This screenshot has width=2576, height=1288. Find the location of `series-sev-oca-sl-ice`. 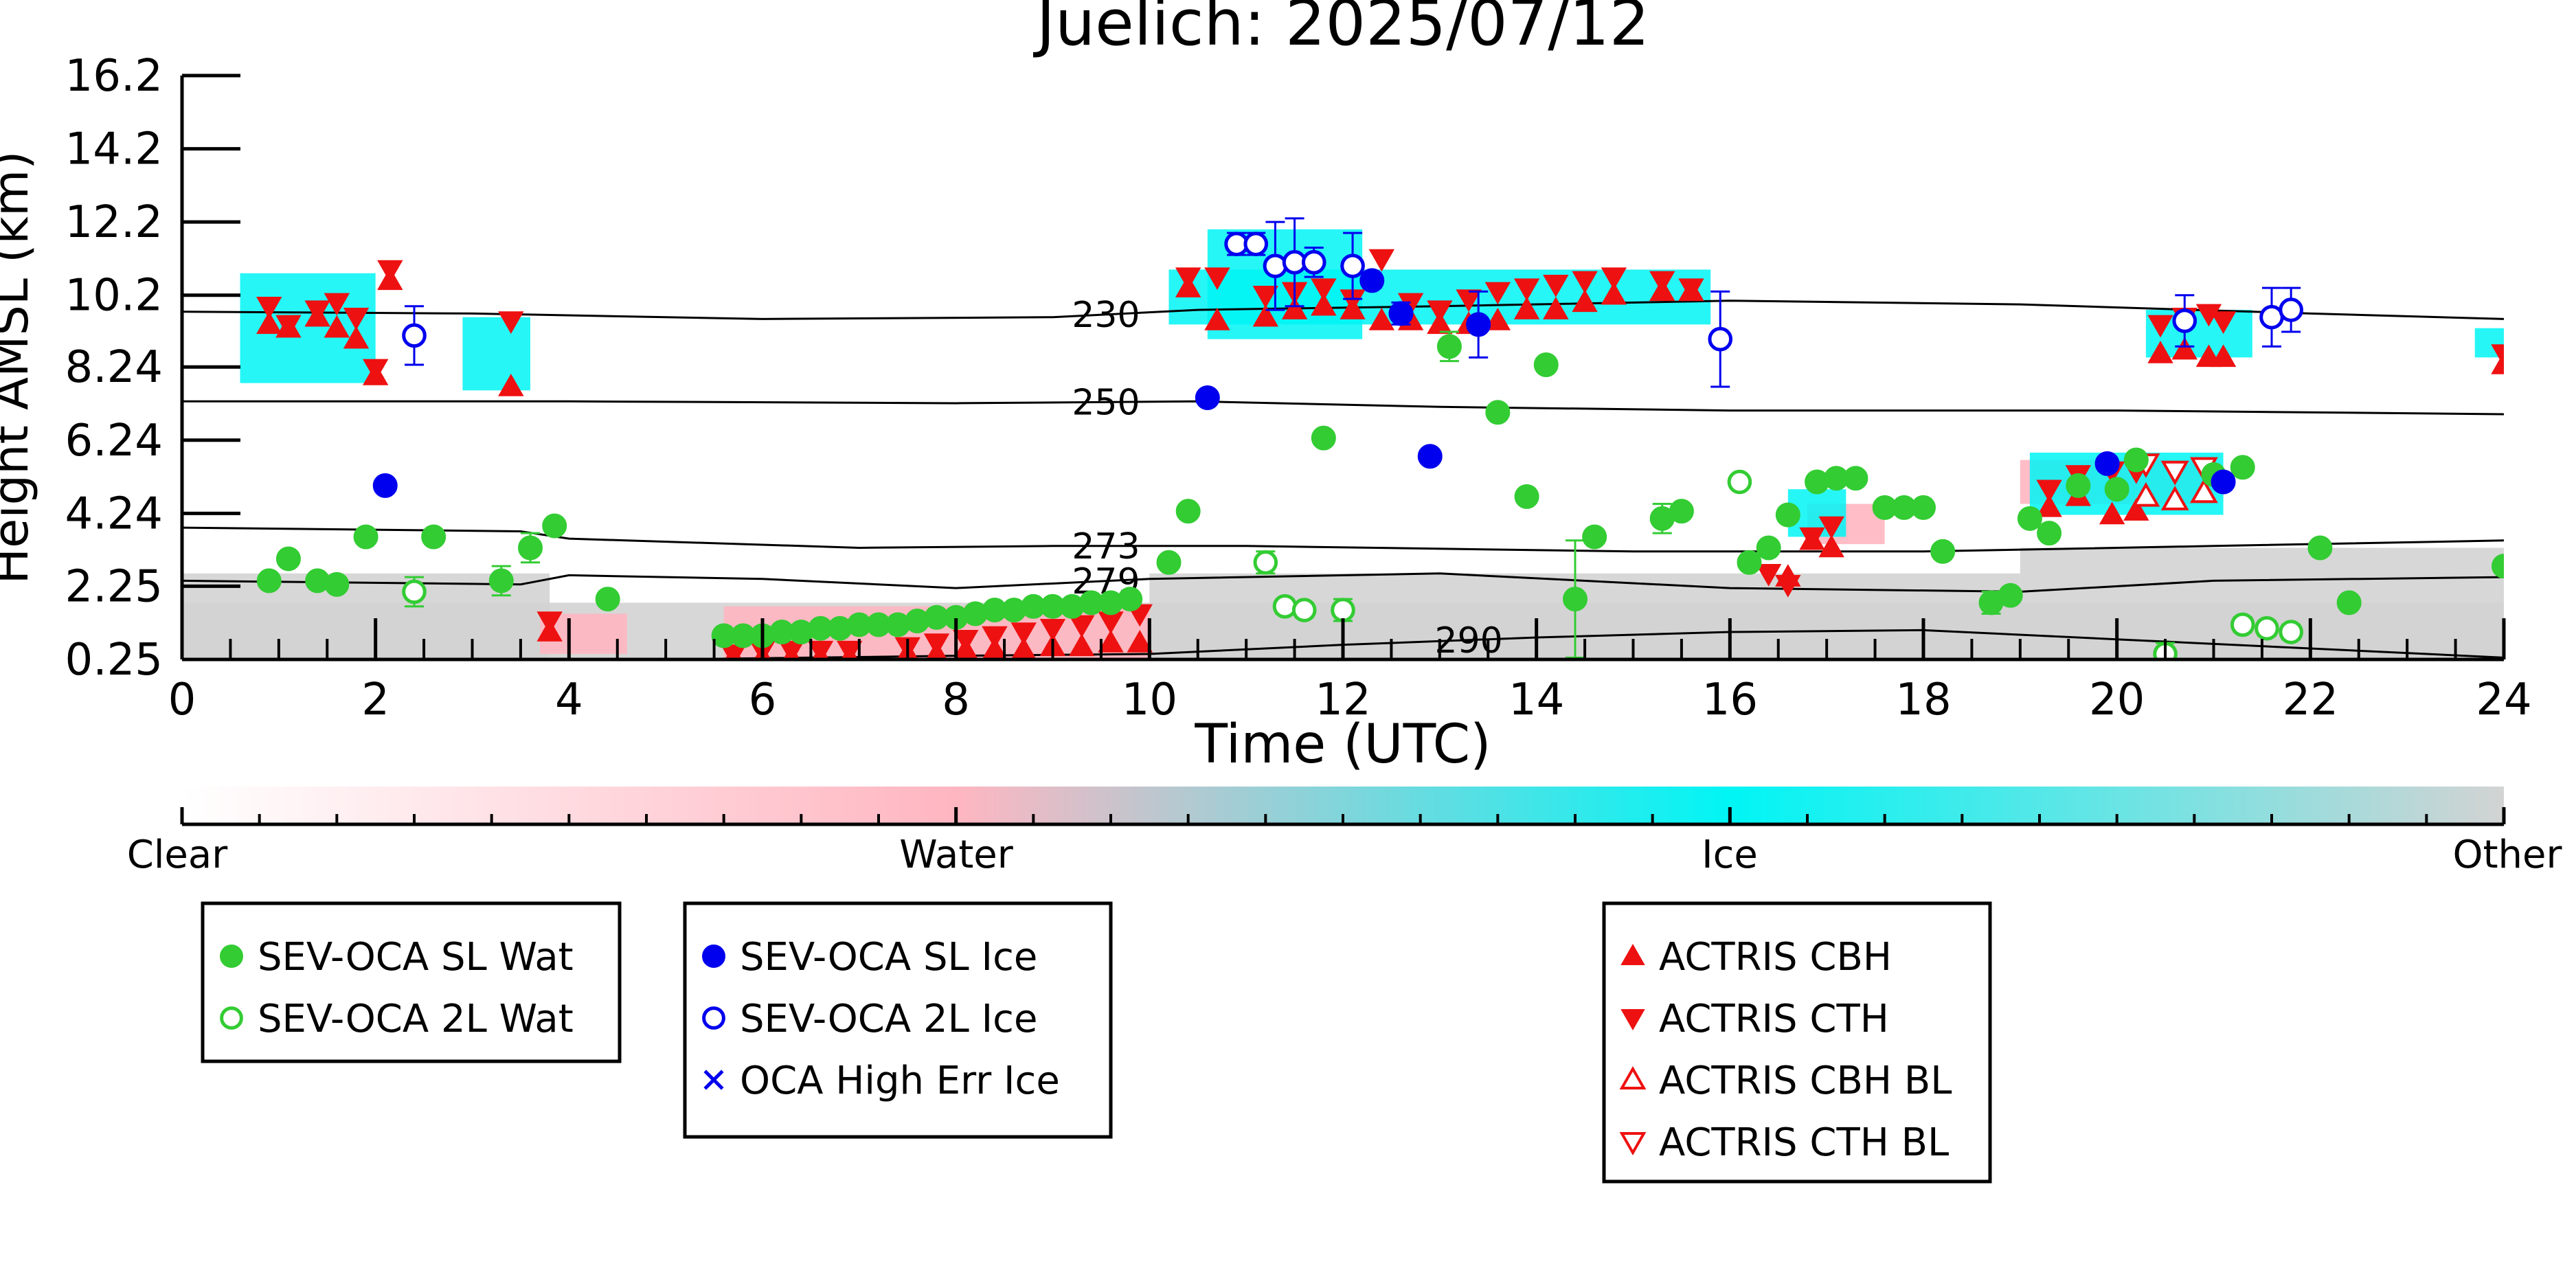

series-sev-oca-sl-ice is located at coordinates (1304, 383).